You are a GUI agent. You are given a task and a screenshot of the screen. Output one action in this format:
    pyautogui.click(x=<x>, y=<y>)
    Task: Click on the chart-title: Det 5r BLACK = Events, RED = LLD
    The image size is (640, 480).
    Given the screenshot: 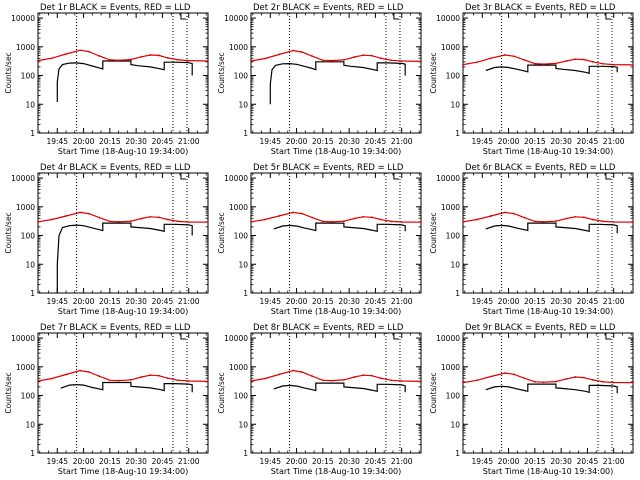 What is the action you would take?
    pyautogui.click(x=328, y=168)
    